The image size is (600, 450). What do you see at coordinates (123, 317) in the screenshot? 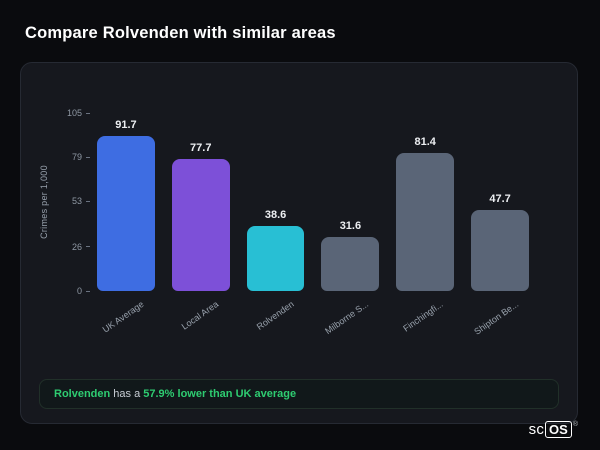
I see `x-axis-label: UK Average` at bounding box center [123, 317].